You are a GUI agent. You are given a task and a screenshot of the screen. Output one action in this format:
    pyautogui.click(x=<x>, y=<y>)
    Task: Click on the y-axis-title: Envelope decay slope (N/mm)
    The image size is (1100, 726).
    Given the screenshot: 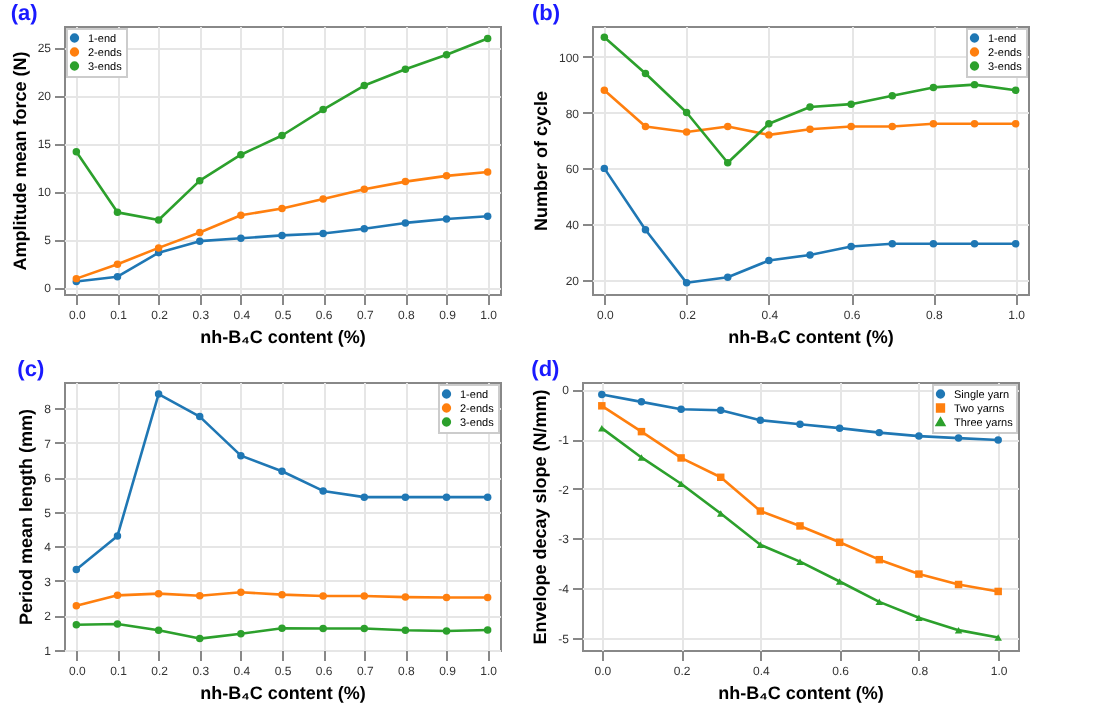 What is the action you would take?
    pyautogui.click(x=540, y=517)
    